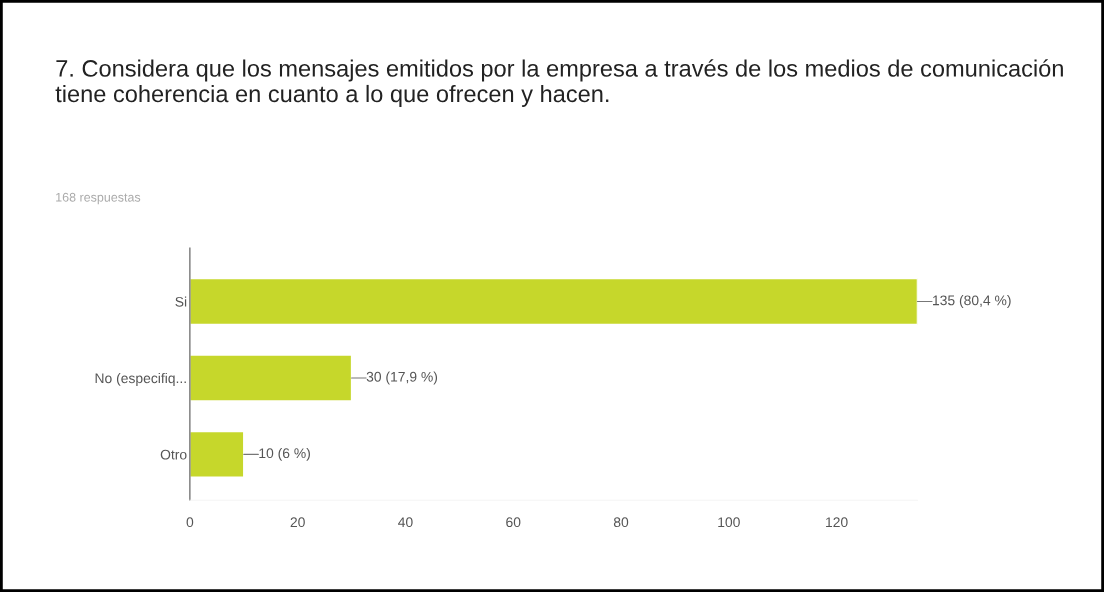 This screenshot has width=1104, height=592. What do you see at coordinates (297, 522) in the screenshot?
I see `x-tick-label: 20` at bounding box center [297, 522].